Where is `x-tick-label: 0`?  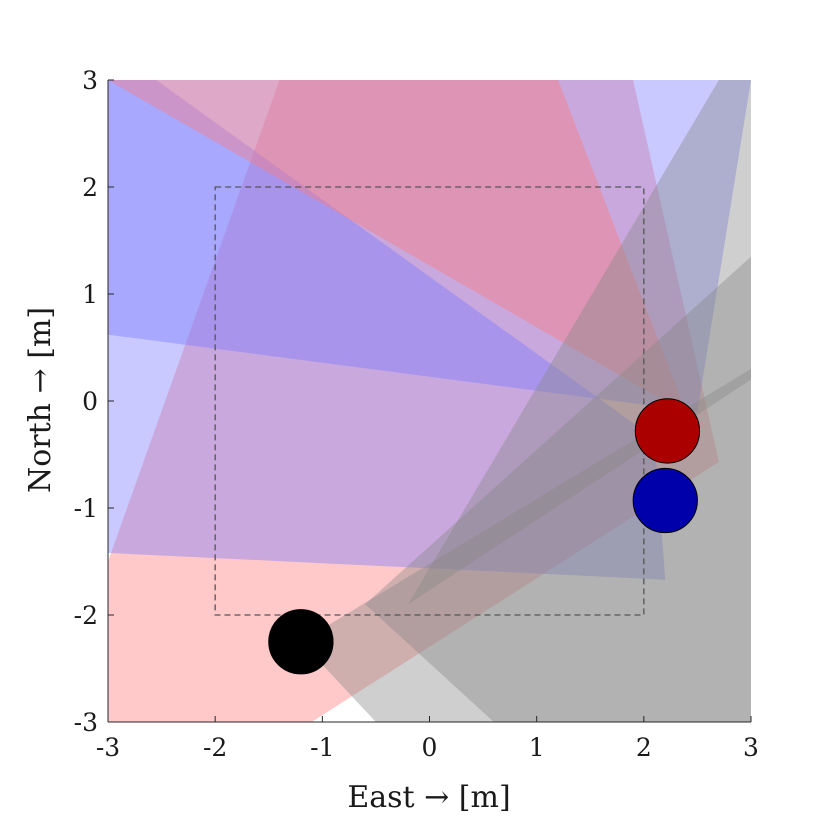
x-tick-label: 0 is located at coordinates (430, 747).